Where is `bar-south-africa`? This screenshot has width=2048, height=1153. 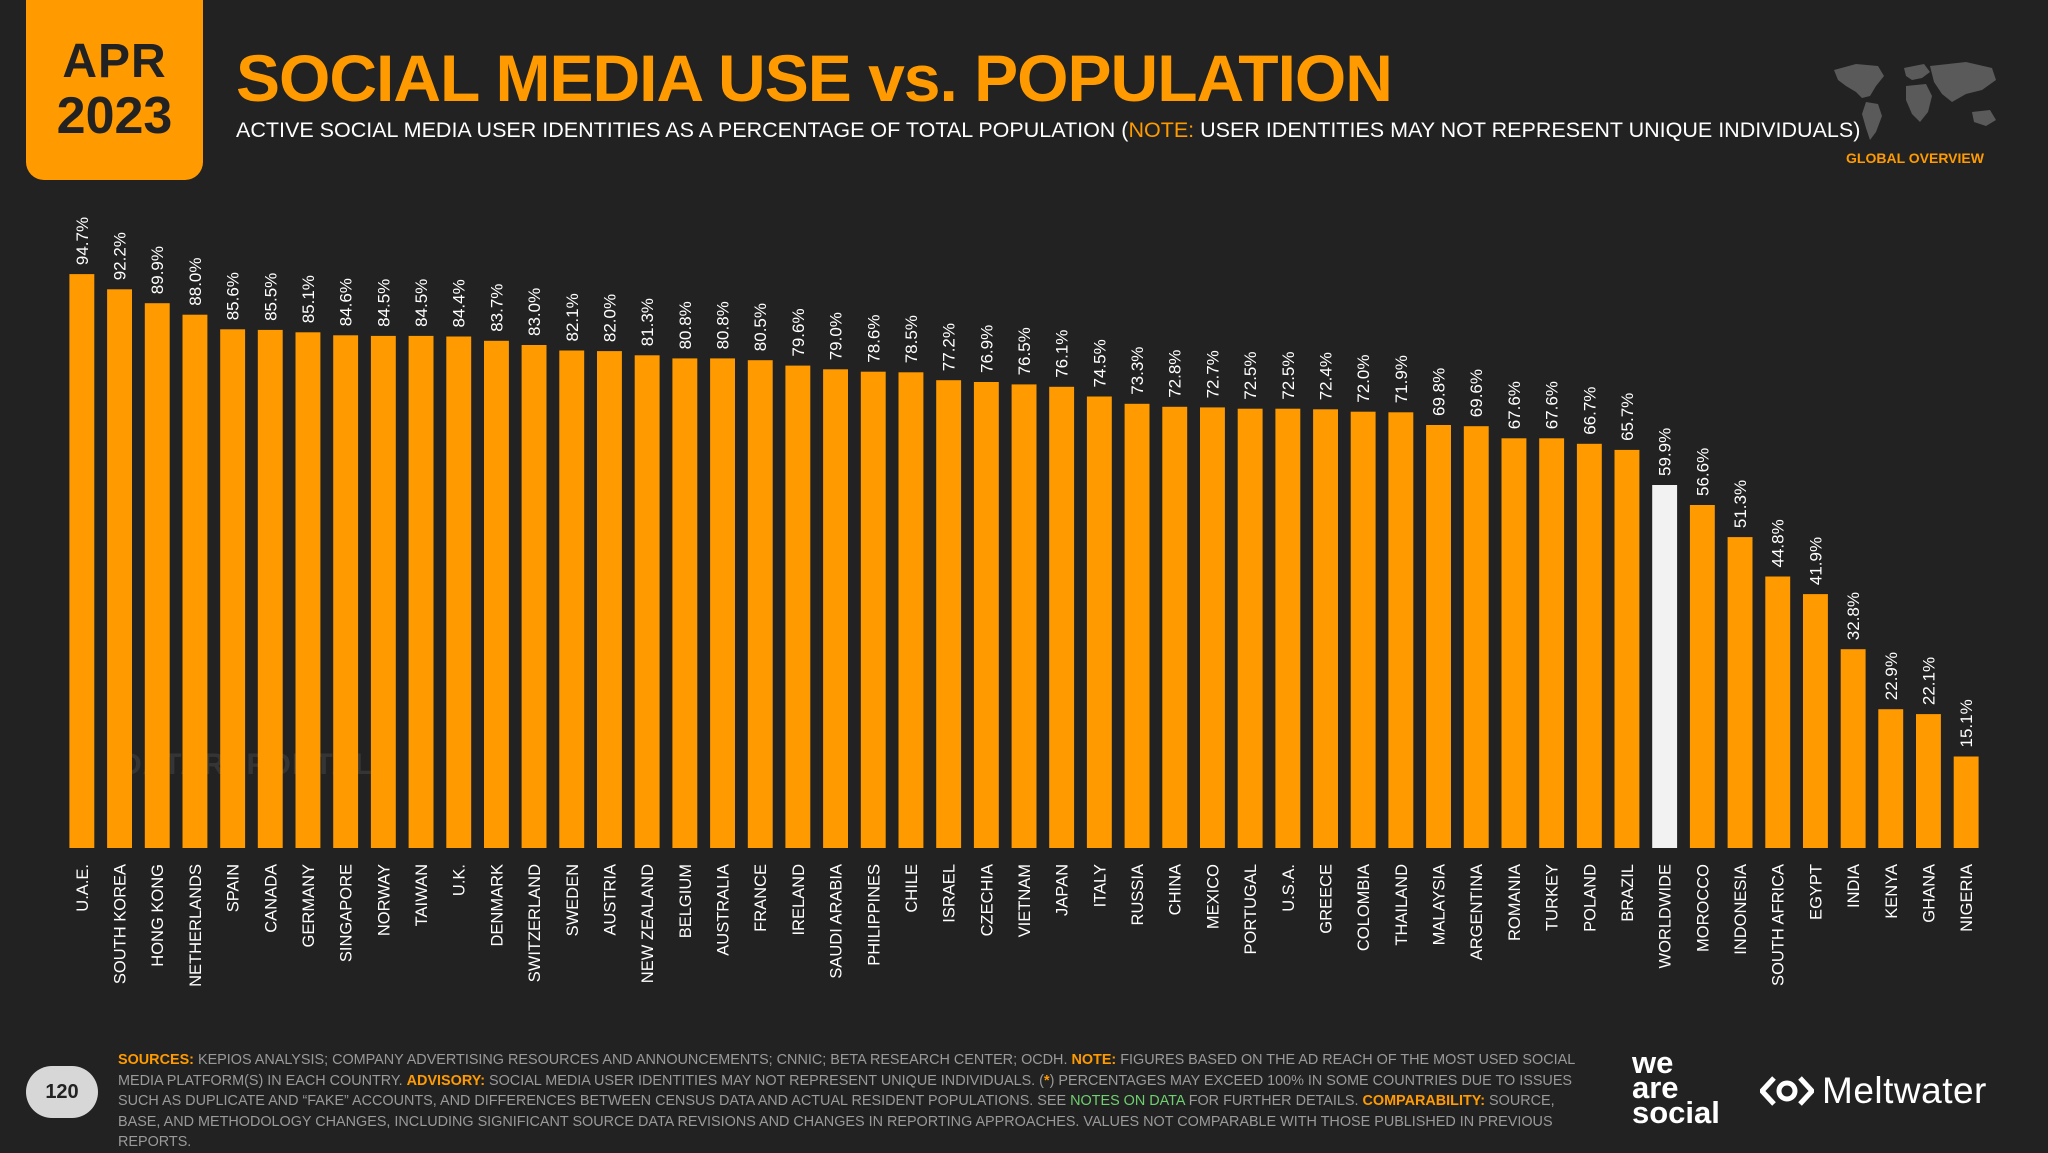 bar-south-africa is located at coordinates (1778, 712).